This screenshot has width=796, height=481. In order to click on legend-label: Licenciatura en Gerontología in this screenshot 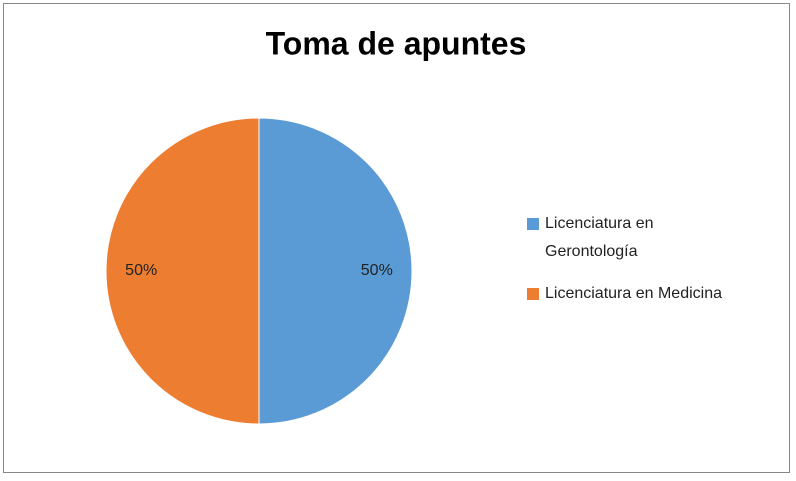, I will do `click(599, 237)`.